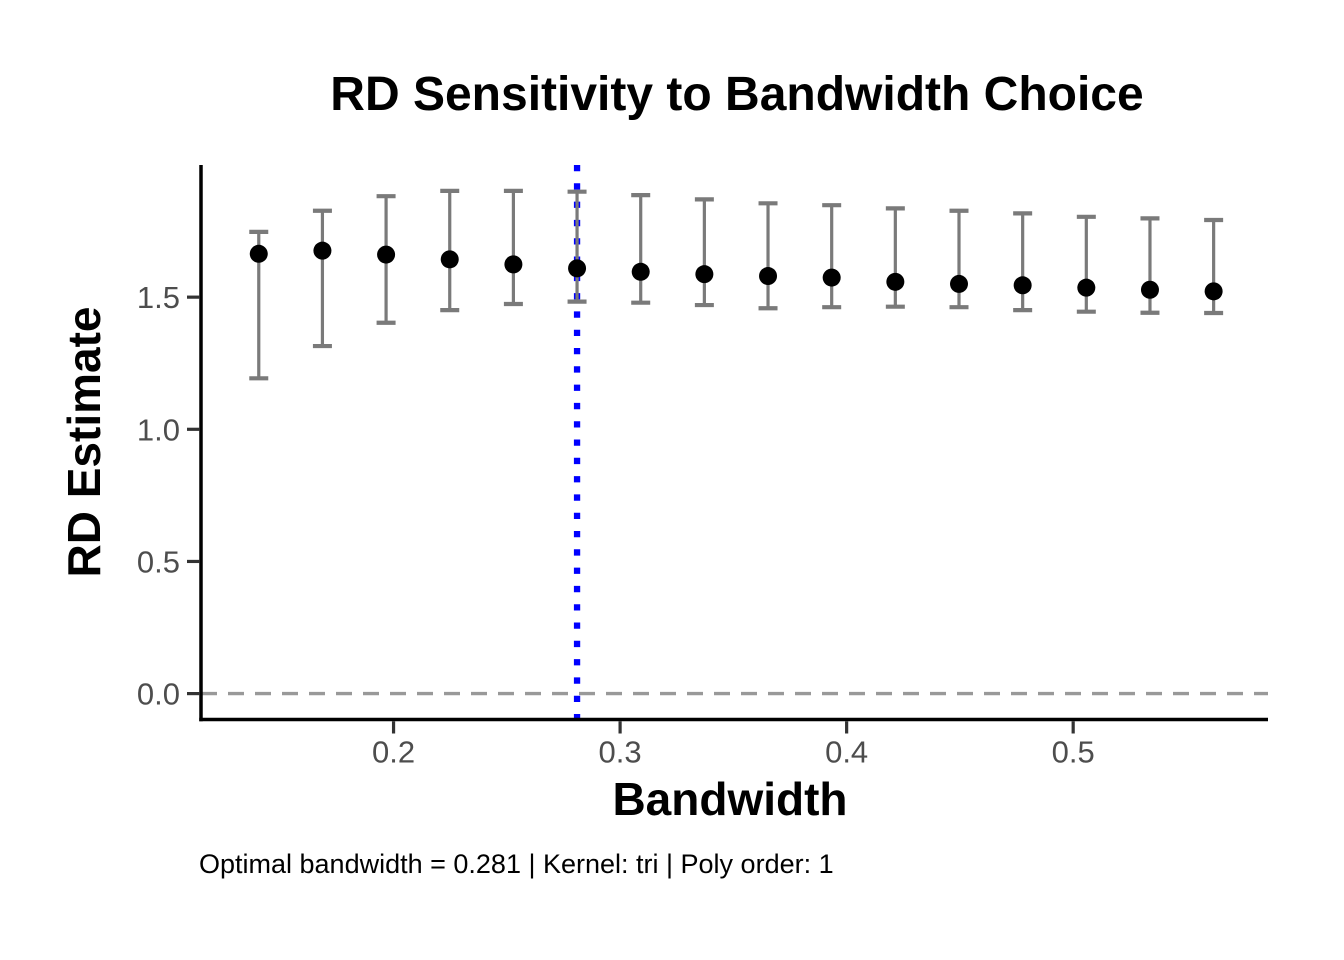 This screenshot has width=1344, height=960. I want to click on x-axis-title: Bandwidth, so click(729, 799).